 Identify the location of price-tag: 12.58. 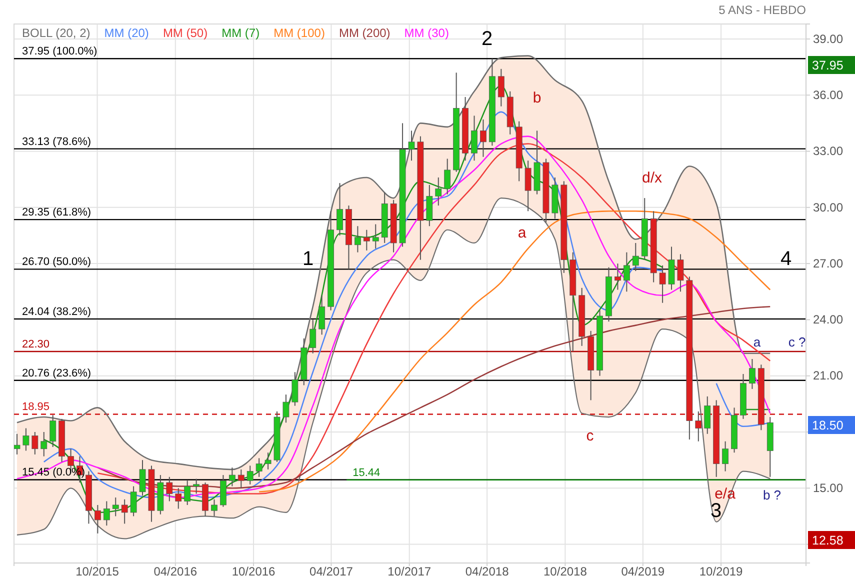
(831, 540).